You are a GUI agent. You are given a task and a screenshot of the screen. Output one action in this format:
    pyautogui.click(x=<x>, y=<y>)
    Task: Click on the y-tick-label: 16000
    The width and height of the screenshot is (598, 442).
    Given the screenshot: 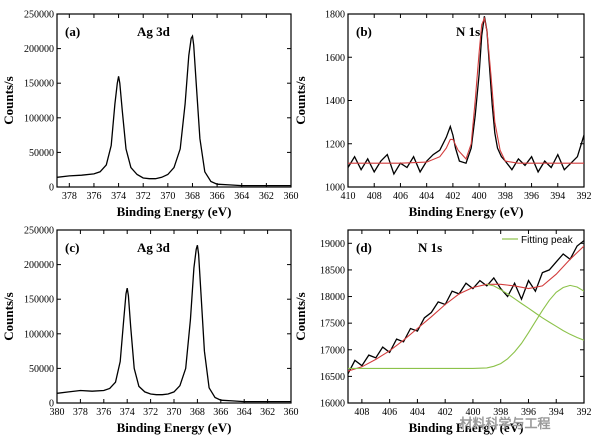 What is the action you would take?
    pyautogui.click(x=332, y=404)
    